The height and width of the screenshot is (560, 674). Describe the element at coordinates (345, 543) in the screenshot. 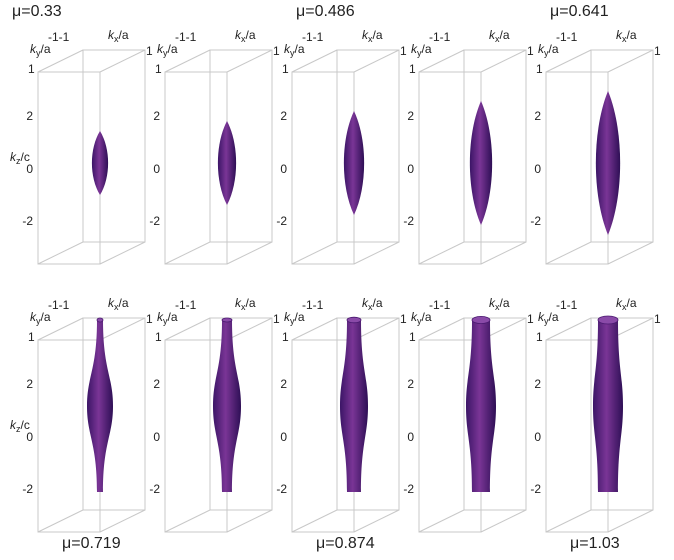

I see `mu-label: μ=0.874` at that location.